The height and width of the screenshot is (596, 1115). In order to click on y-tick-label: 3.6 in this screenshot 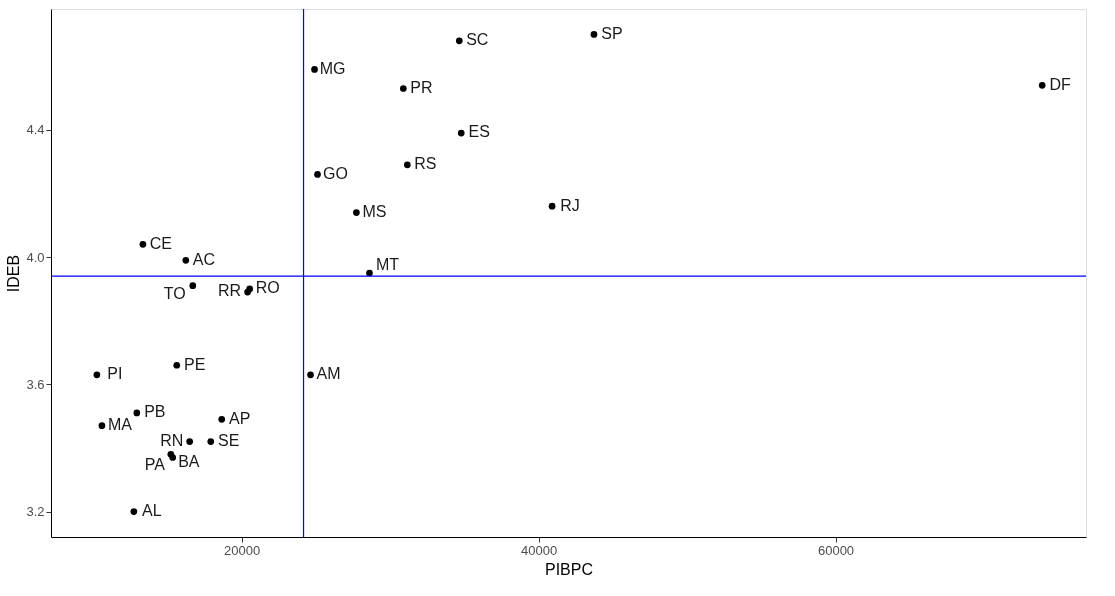, I will do `click(35, 384)`.